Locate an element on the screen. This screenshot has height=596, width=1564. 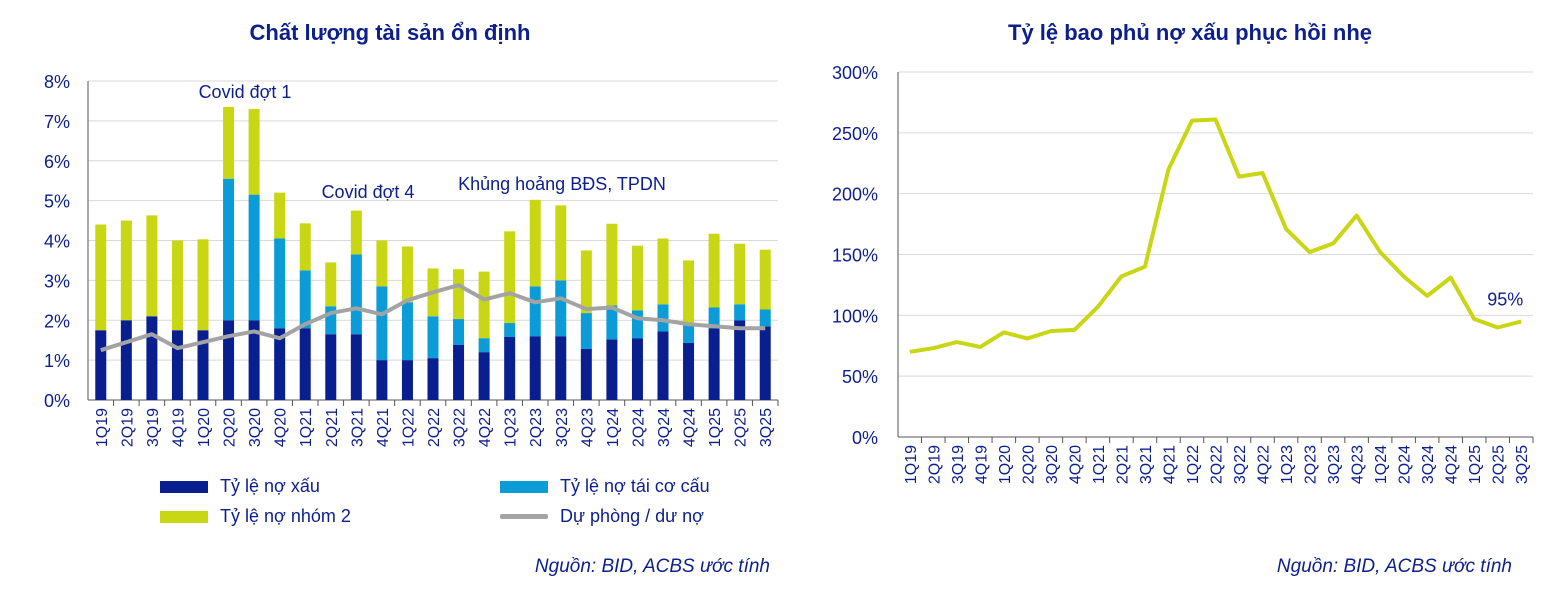
x-tick-label: 1Q19 is located at coordinates (102, 427).